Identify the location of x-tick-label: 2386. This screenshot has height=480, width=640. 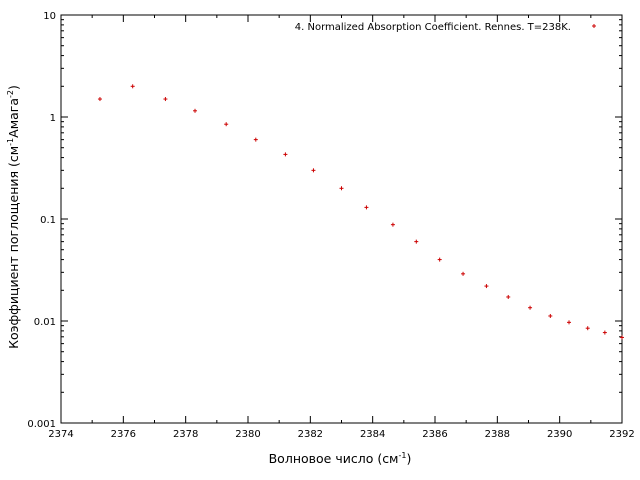
(434, 434).